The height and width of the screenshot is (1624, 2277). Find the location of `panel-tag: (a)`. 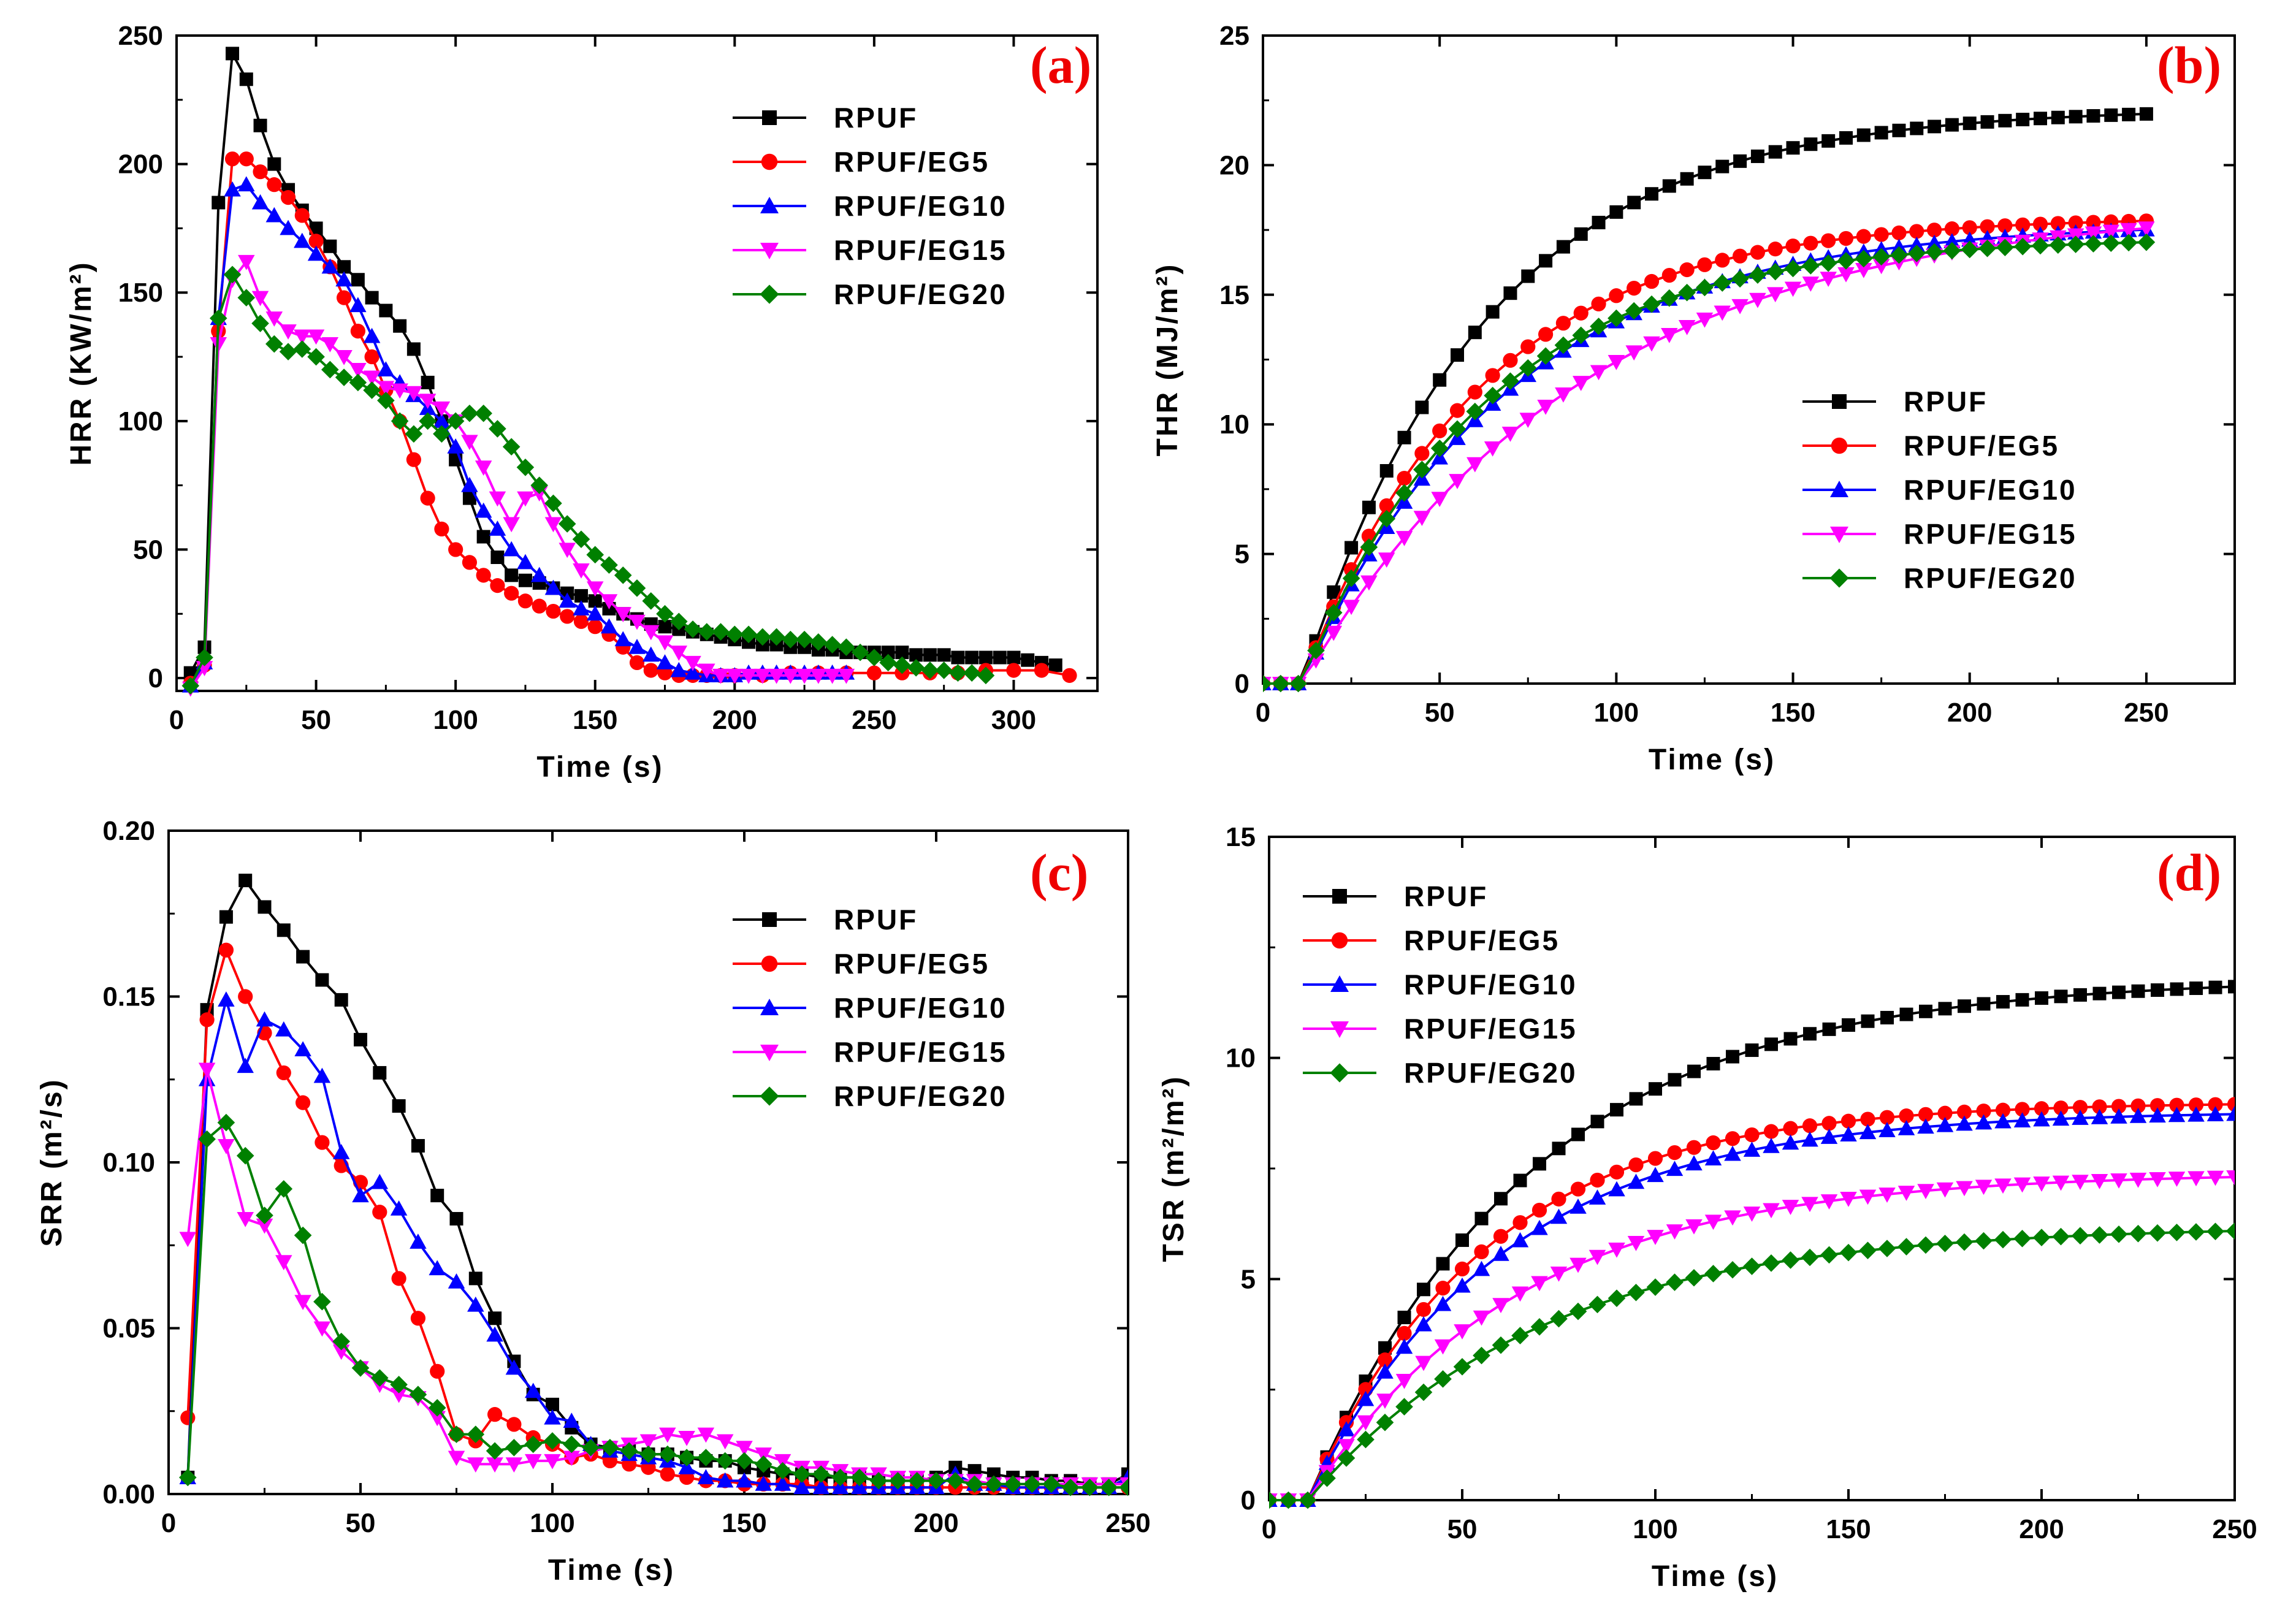

panel-tag: (a) is located at coordinates (1060, 65).